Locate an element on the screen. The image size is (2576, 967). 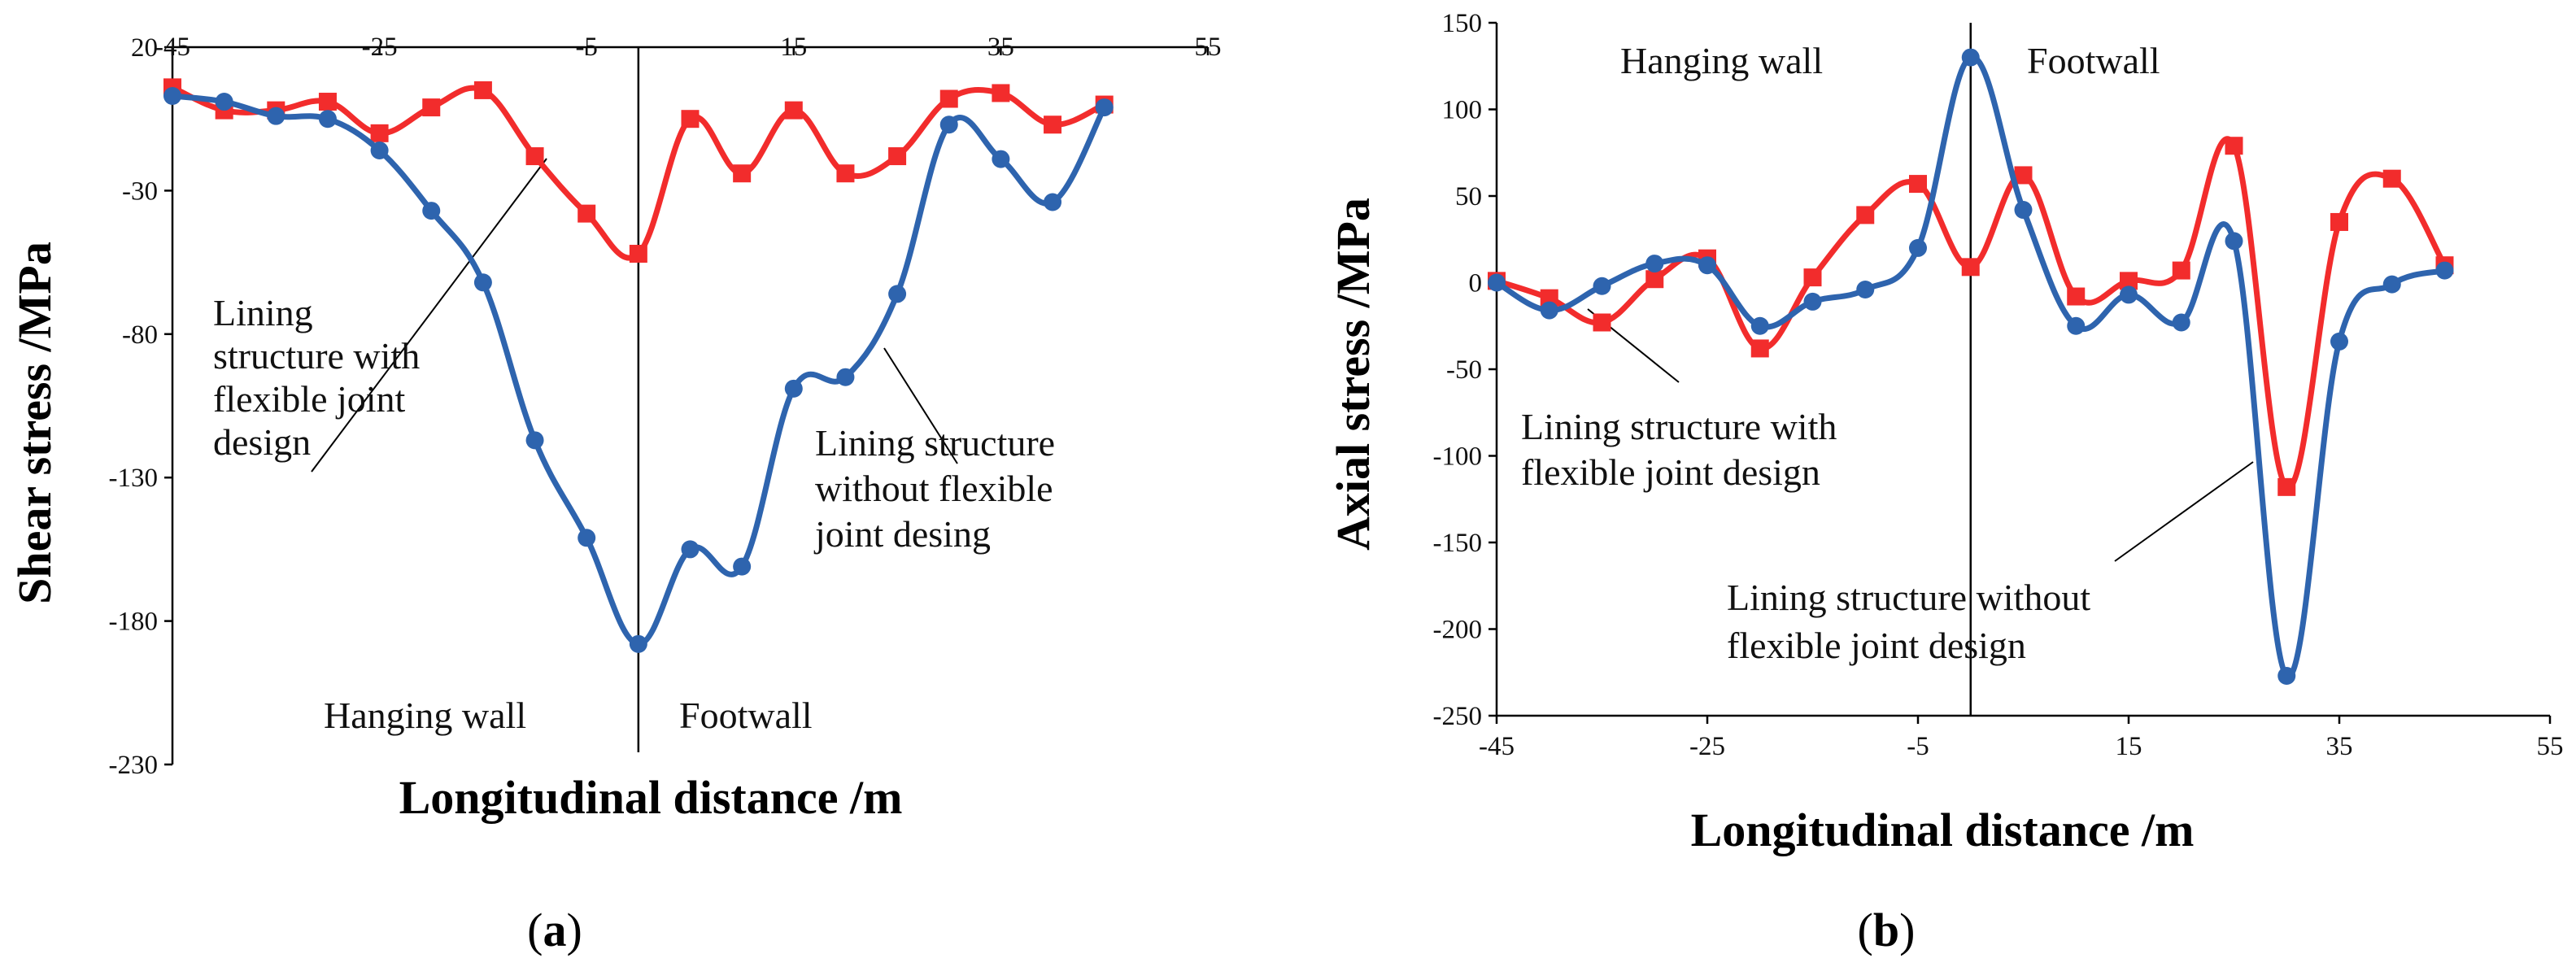
chart-b-x-ticks: -45 -25 -5 15 35 55 is located at coordinates (2021, 738).